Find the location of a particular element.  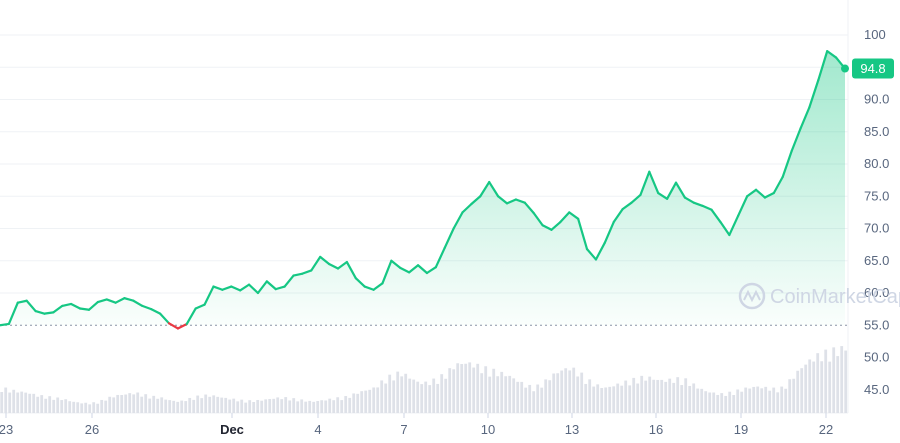

coinmarketcap-logo-mark is located at coordinates (752, 296).